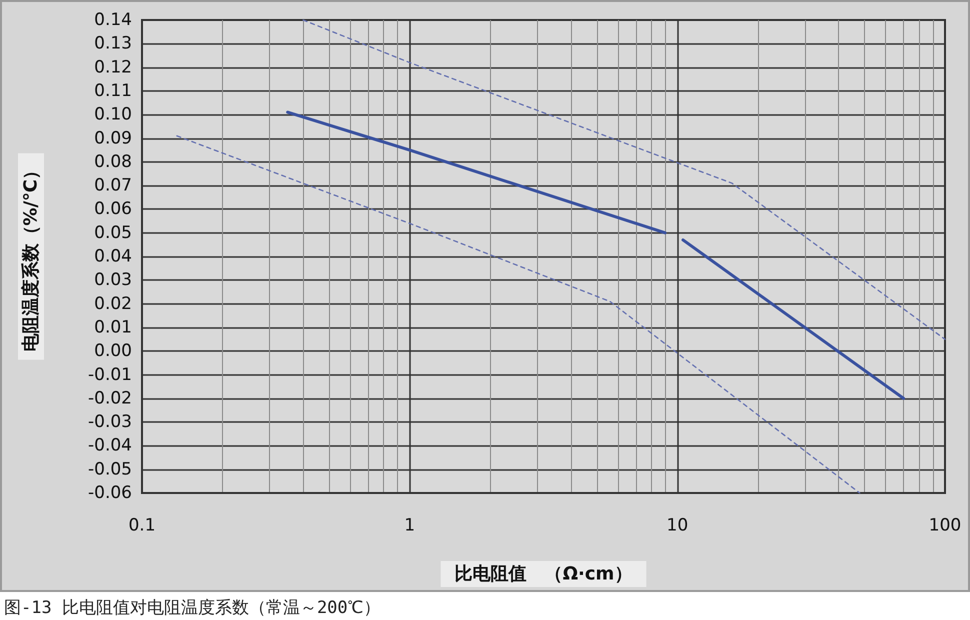 This screenshot has width=970, height=620. I want to click on y-tick-label: 0.13, so click(113, 44).